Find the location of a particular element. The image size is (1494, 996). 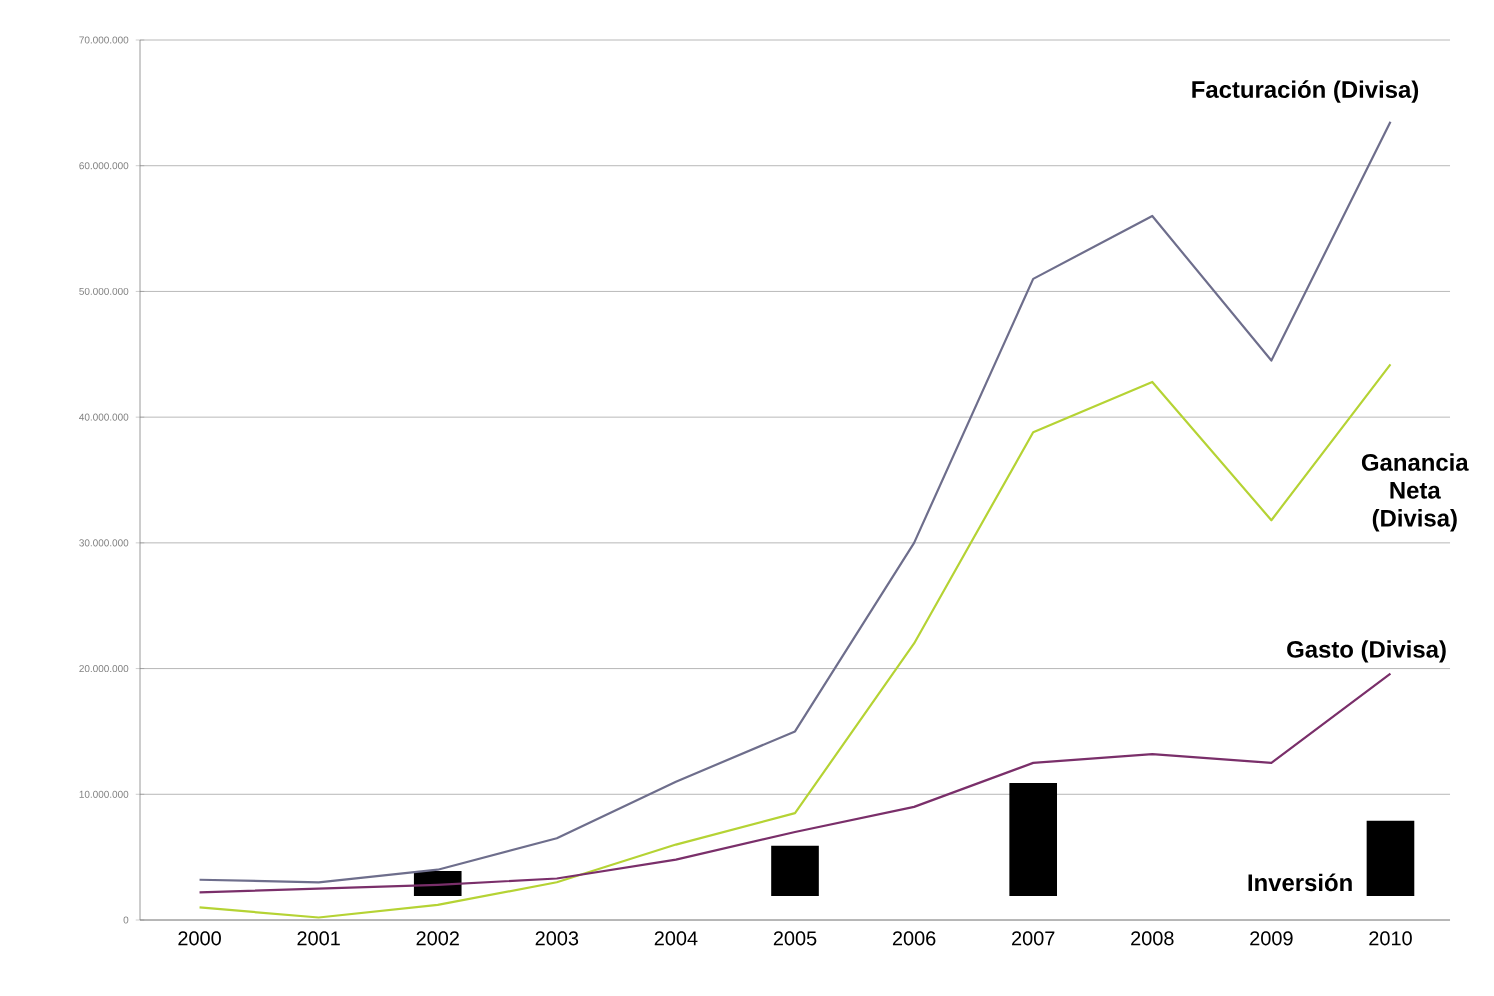

x-tick-label: 2002 is located at coordinates (437, 938).